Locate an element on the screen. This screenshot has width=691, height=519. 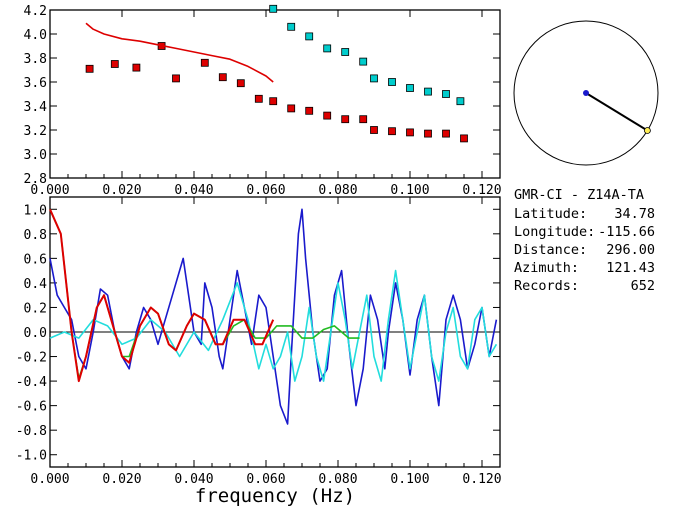
coherence-y-tick-label: 1.0 is located at coordinates (35, 210).